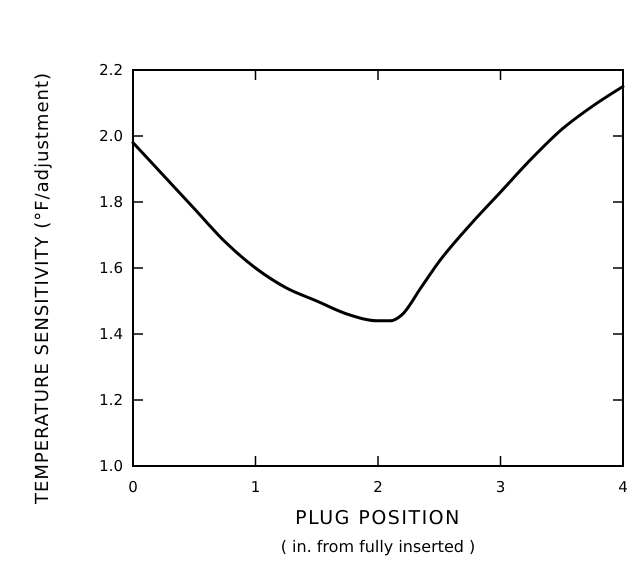  What do you see at coordinates (111, 70) in the screenshot?
I see `y-tick-label: 2.2` at bounding box center [111, 70].